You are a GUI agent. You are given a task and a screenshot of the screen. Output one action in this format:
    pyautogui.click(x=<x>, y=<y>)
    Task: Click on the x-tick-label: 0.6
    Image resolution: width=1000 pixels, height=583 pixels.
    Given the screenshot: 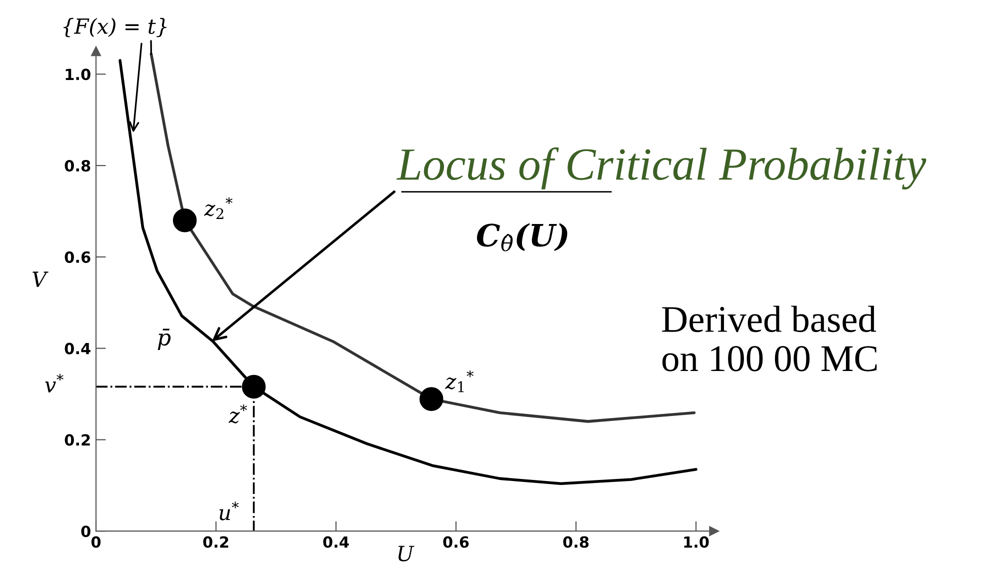 What is the action you would take?
    pyautogui.click(x=456, y=542)
    